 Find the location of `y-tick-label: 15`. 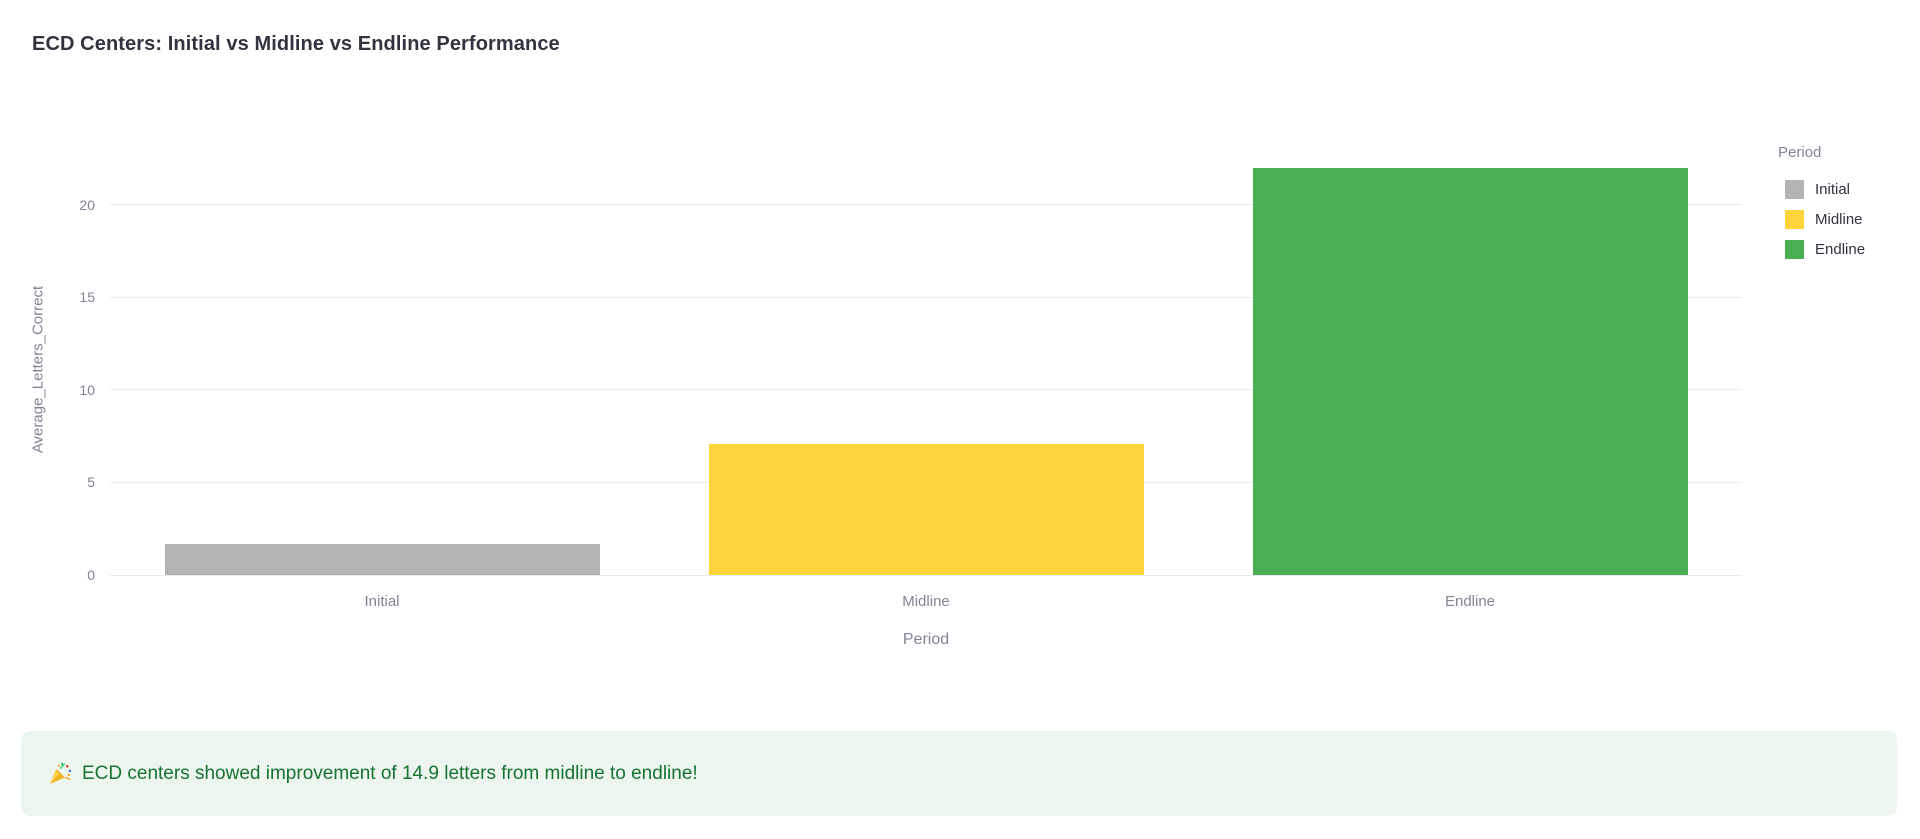

y-tick-label: 15 is located at coordinates (87, 297).